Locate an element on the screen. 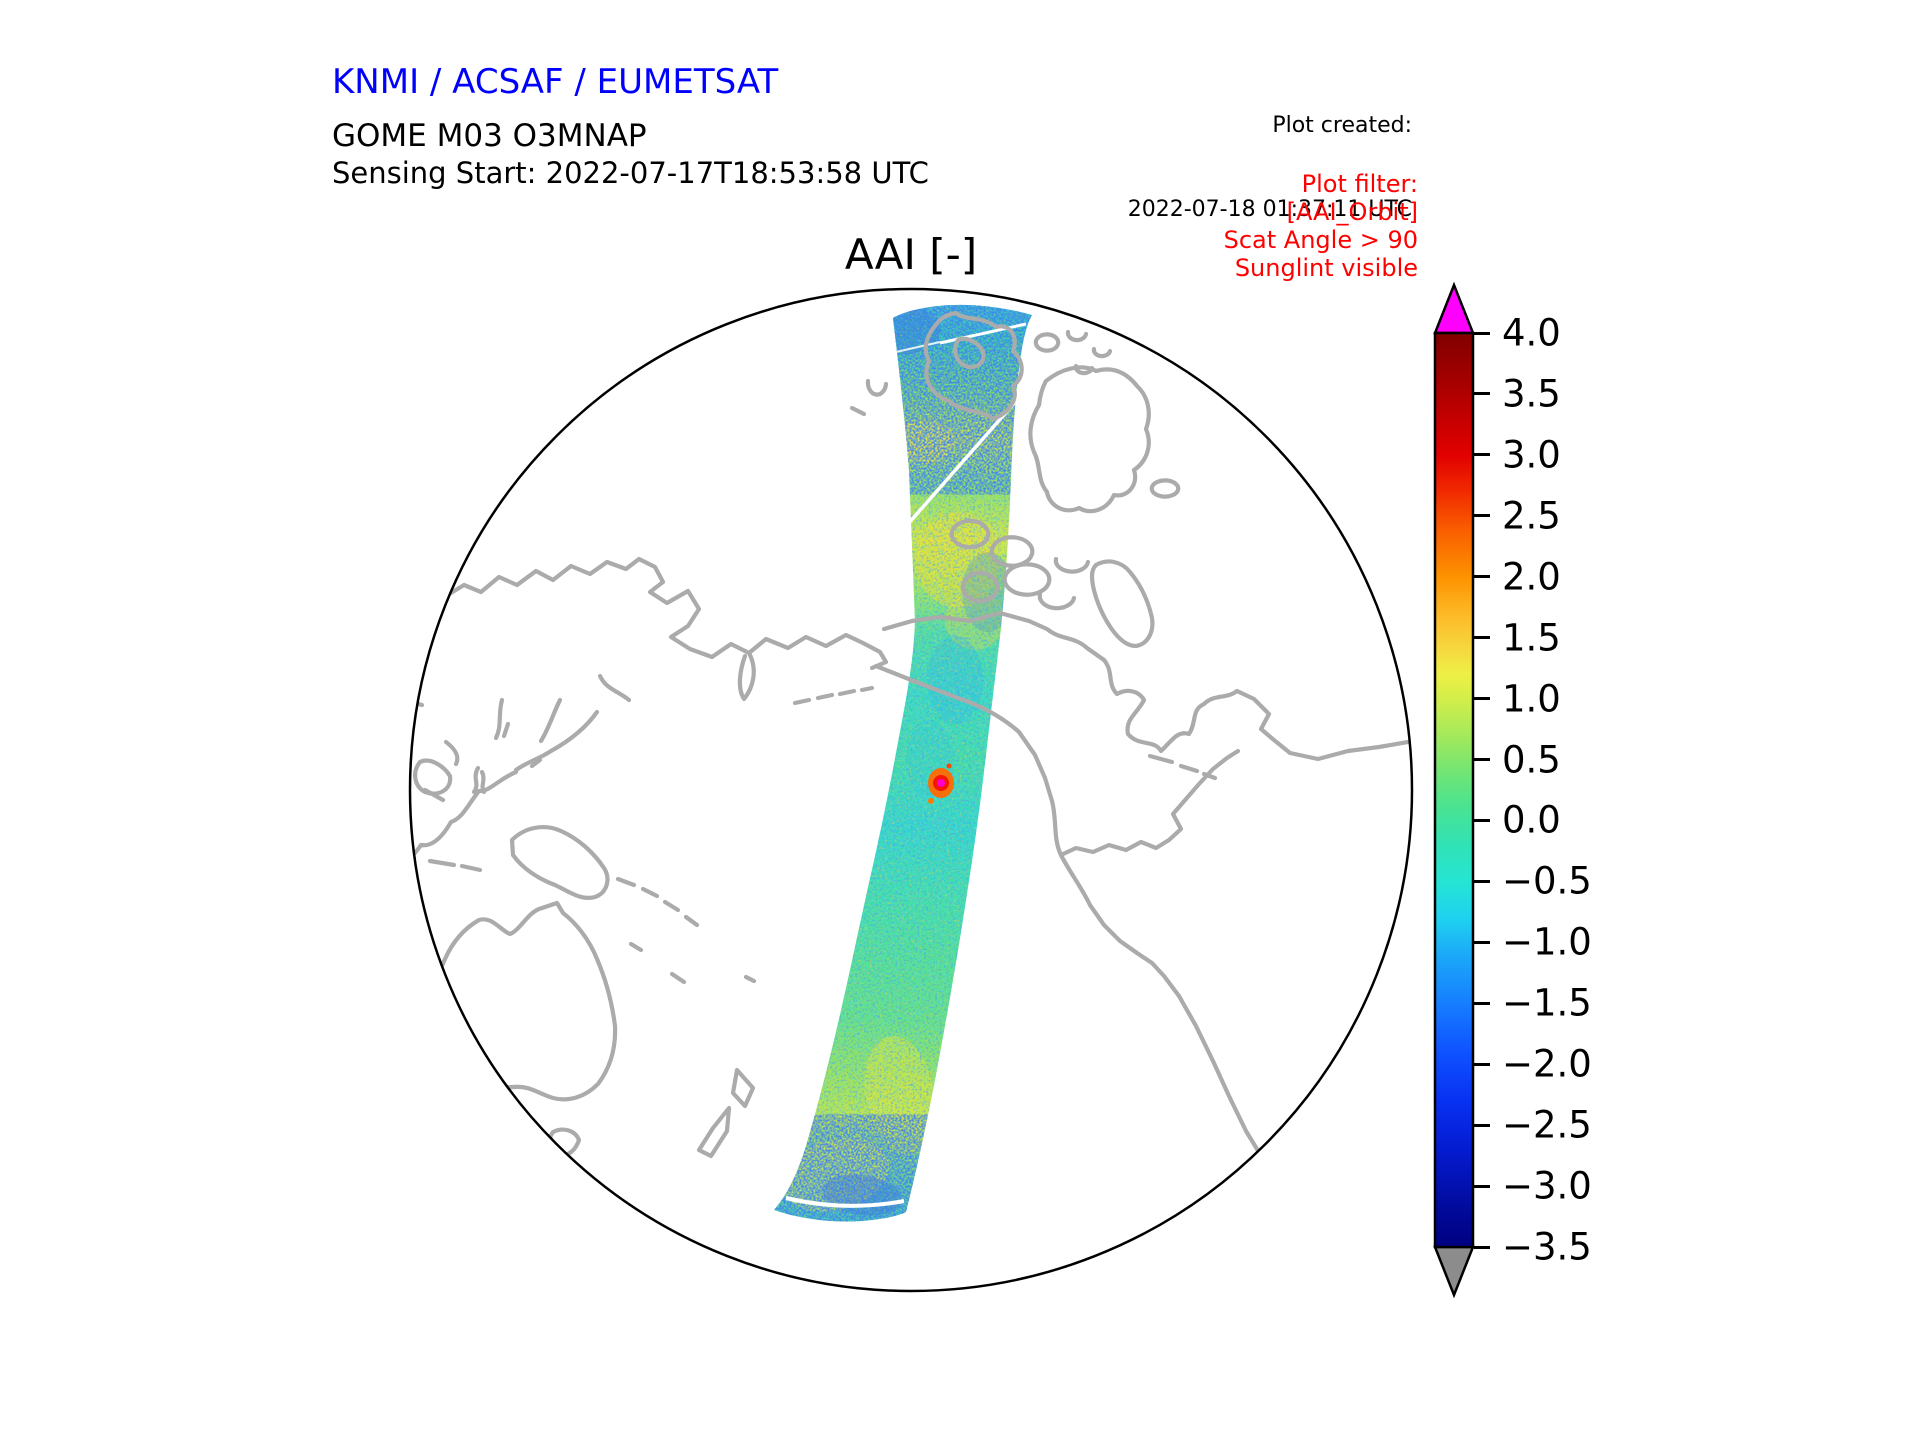 The width and height of the screenshot is (1920, 1440). colorbar-tick-label: 4.0 is located at coordinates (1531, 333).